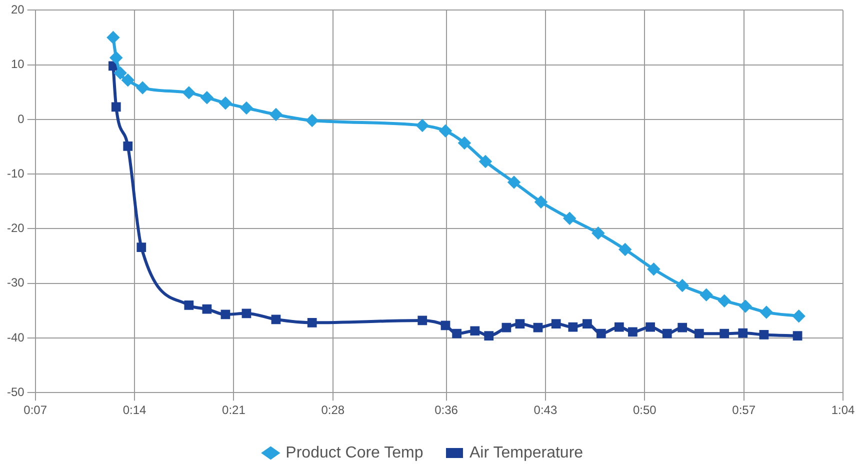 The image size is (861, 475). What do you see at coordinates (744, 410) in the screenshot?
I see `x-tick-label: 0:57` at bounding box center [744, 410].